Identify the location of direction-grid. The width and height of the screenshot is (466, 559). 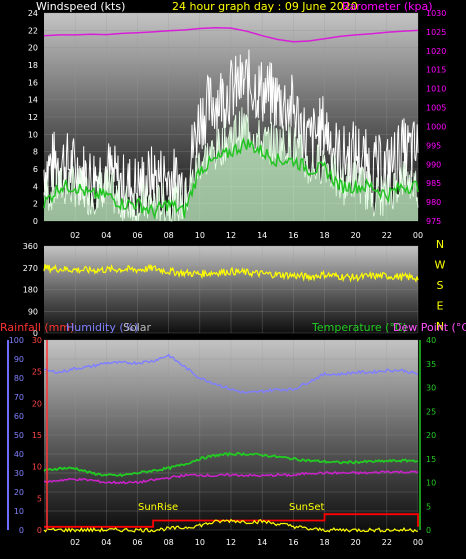
(231, 289).